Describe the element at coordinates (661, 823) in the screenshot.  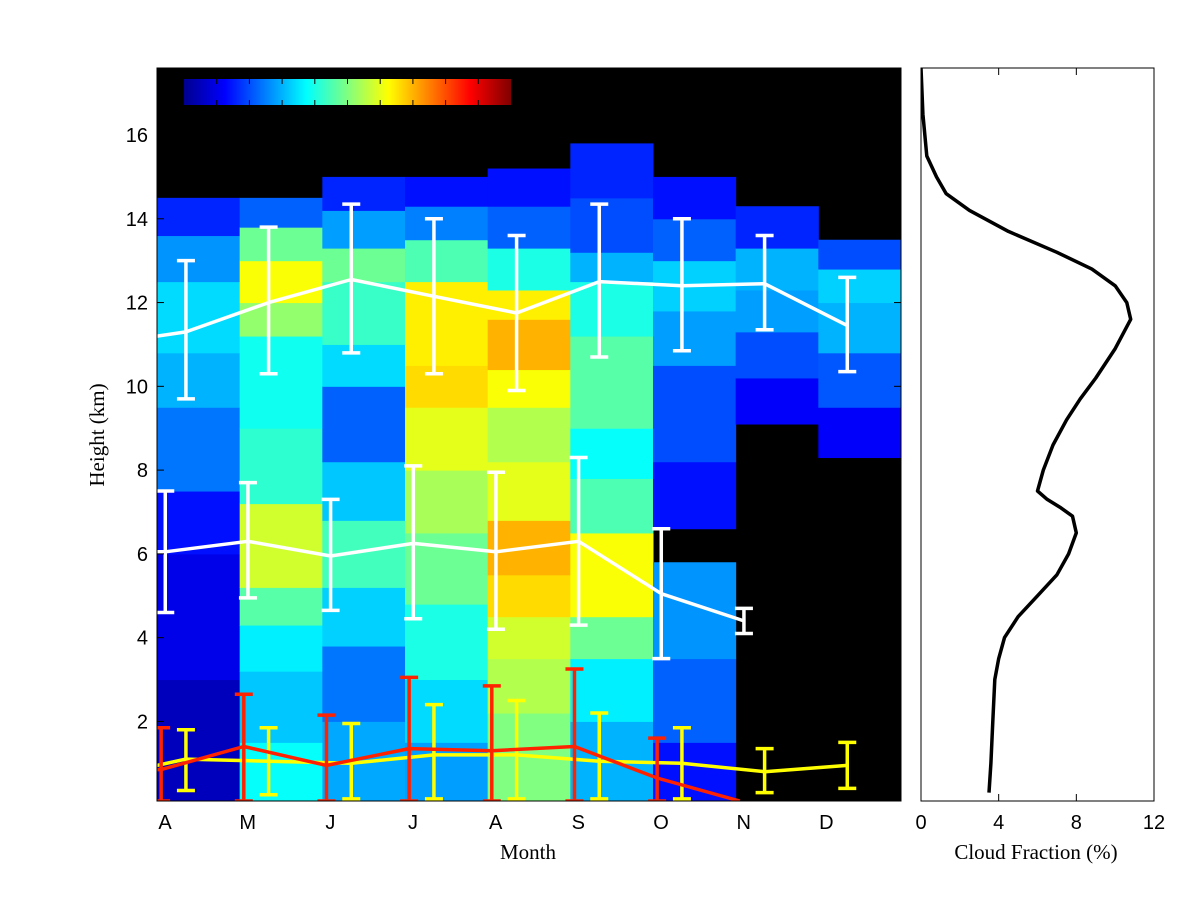
I see `x-tick-label: O` at that location.